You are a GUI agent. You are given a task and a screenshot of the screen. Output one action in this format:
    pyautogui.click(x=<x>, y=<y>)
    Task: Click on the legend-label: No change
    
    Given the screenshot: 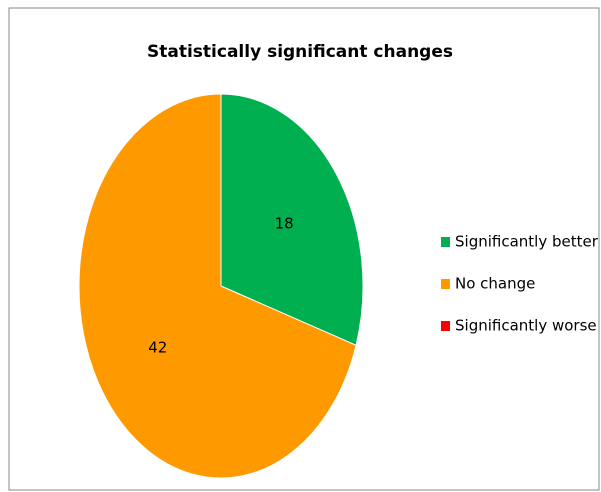 What is the action you would take?
    pyautogui.click(x=495, y=284)
    